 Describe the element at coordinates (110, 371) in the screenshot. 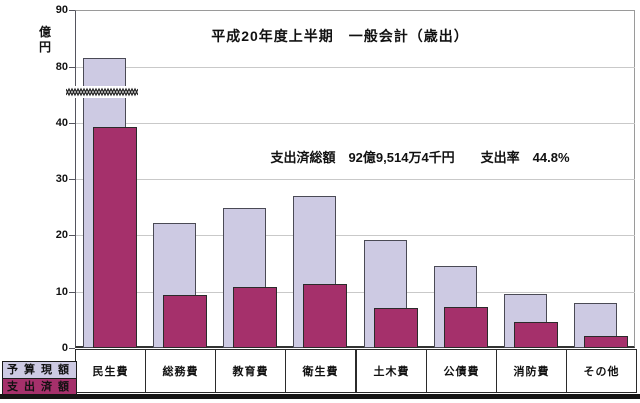

I see `category-cell: 民生費` at that location.